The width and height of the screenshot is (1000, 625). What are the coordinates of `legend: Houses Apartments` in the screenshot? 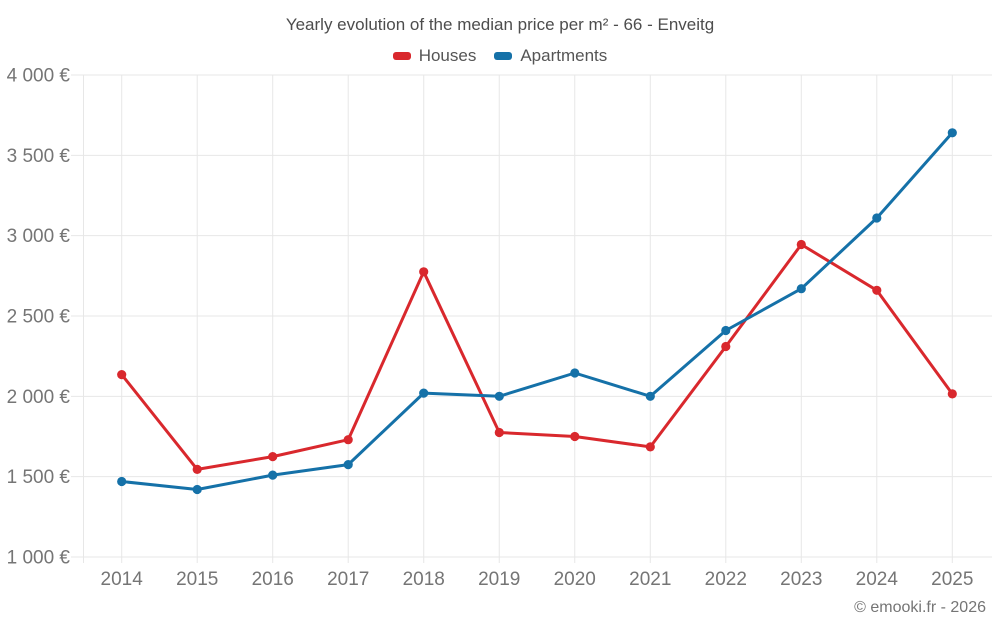 It's located at (500, 56).